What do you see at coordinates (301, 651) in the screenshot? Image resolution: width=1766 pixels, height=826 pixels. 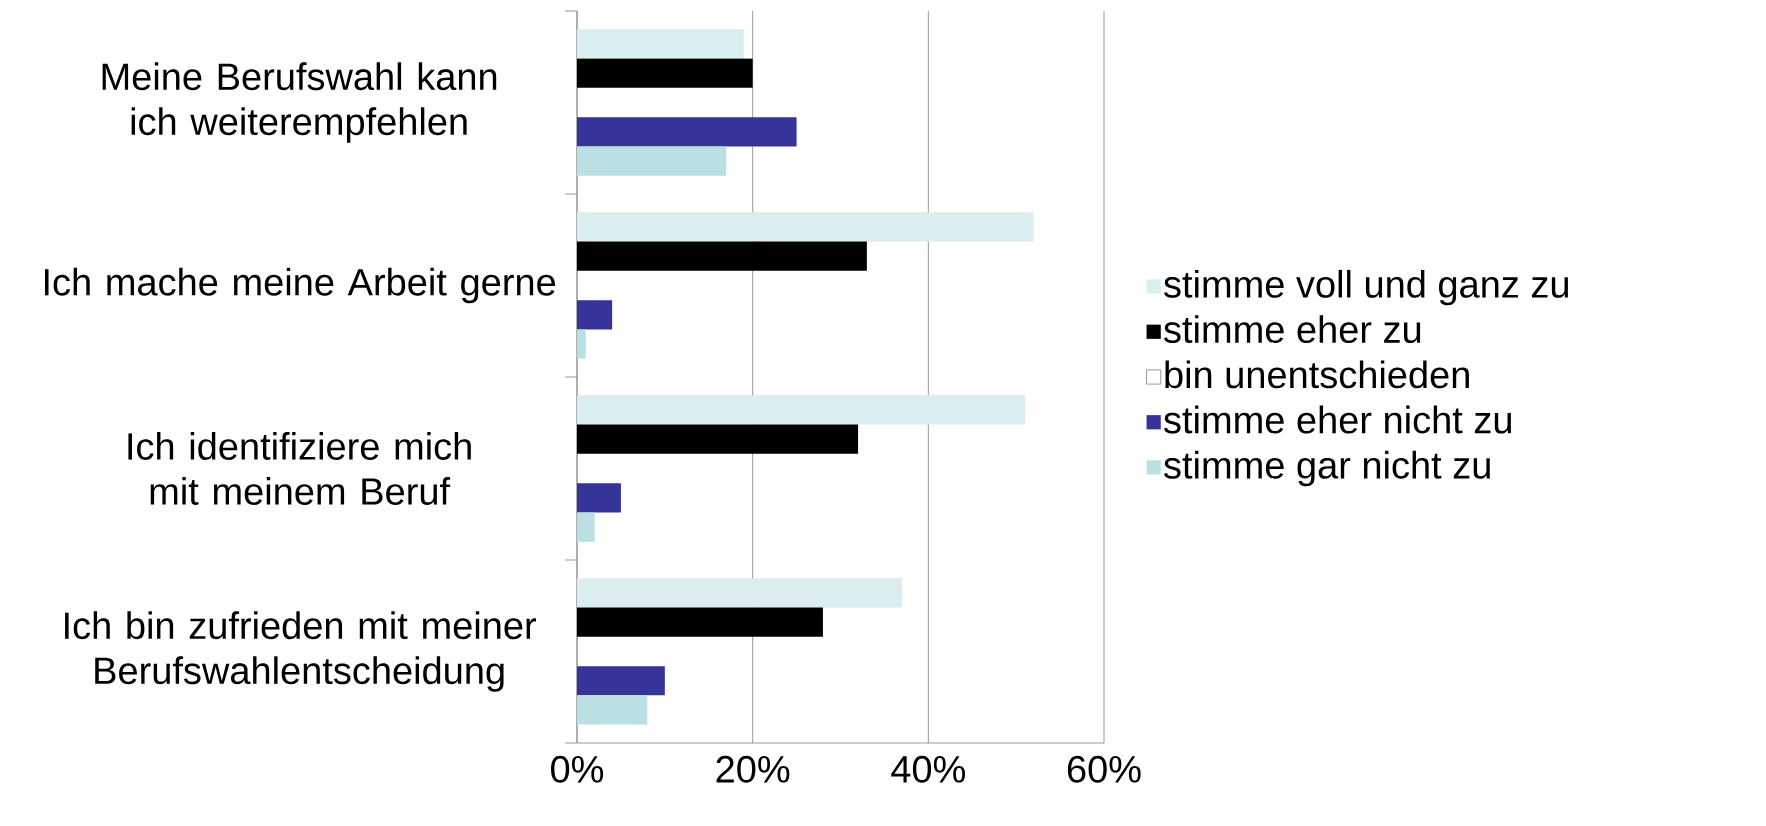 I see `y-tick-label: Ich bin zufrieden mit meiner Berufswahlentscheidung` at bounding box center [301, 651].